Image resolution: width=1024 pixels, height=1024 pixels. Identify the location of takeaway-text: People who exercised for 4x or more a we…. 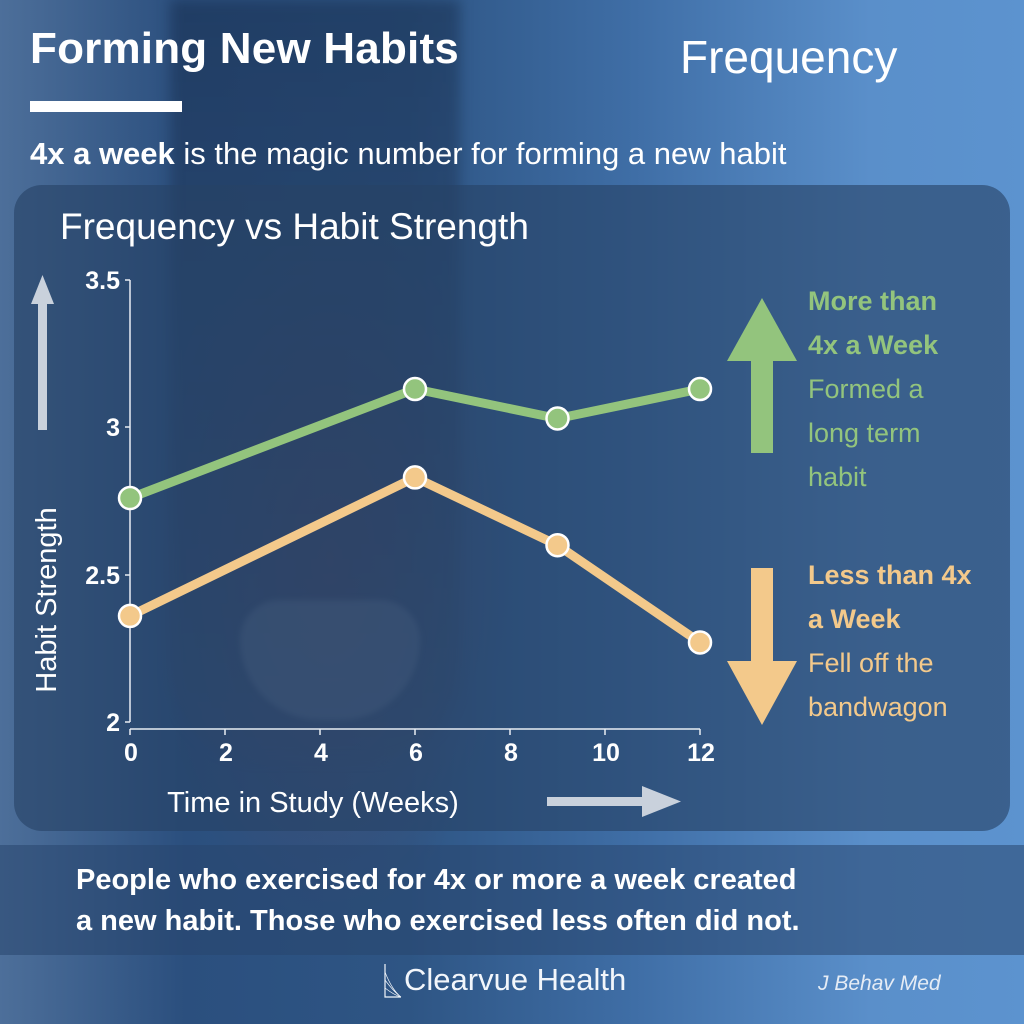
(526, 901).